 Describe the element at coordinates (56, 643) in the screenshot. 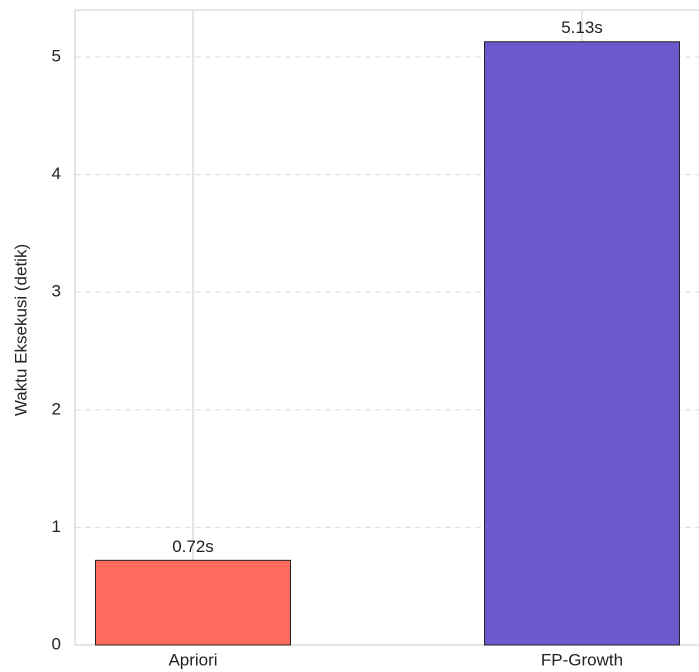

I see `y-tick-label: 0` at that location.